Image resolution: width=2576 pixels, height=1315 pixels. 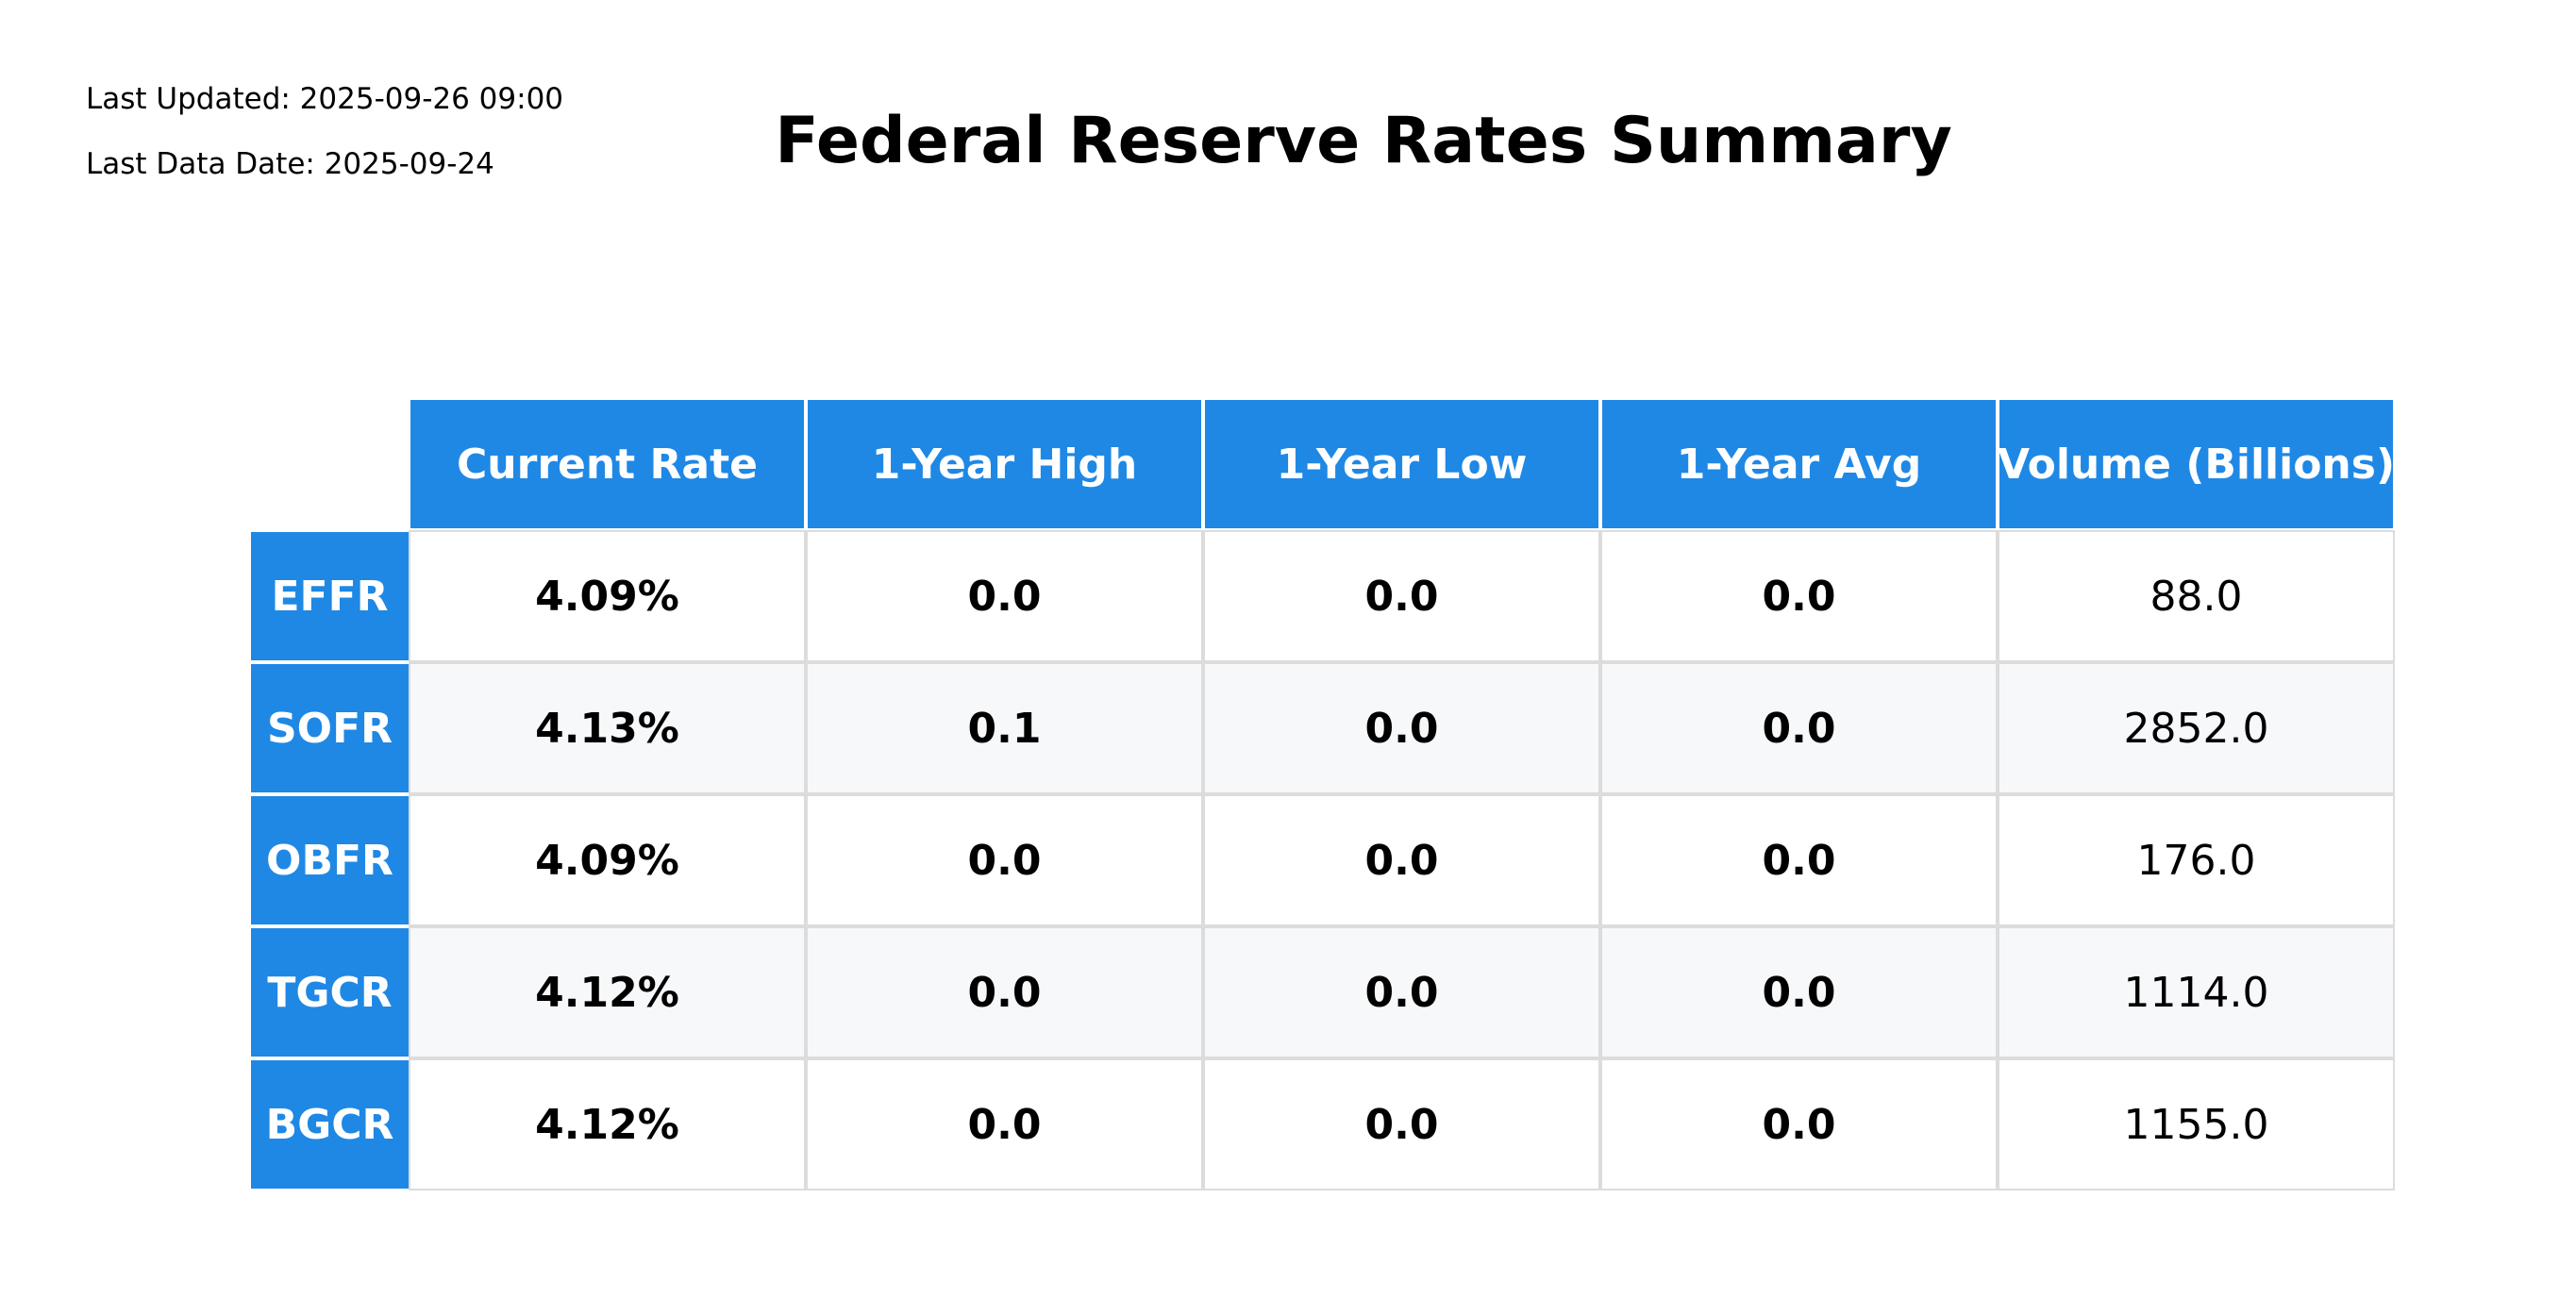 I want to click on table-cell: 0.1, so click(x=1004, y=728).